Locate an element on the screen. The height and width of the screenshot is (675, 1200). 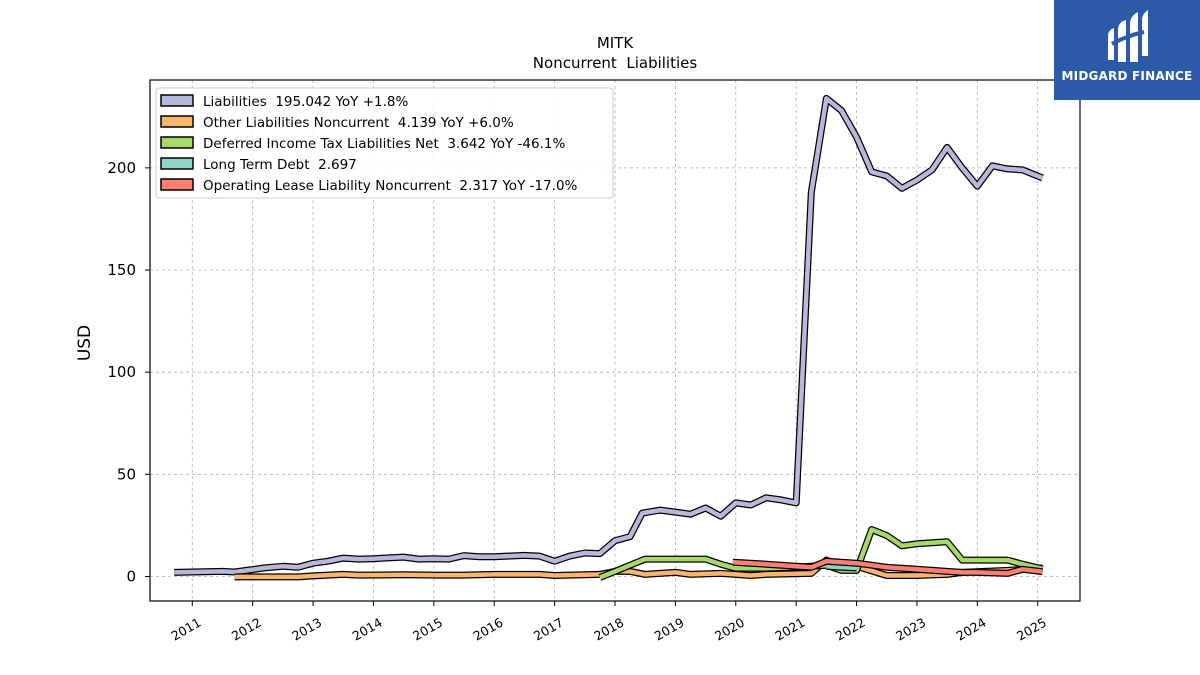
chart-title: MITK is located at coordinates (616, 43).